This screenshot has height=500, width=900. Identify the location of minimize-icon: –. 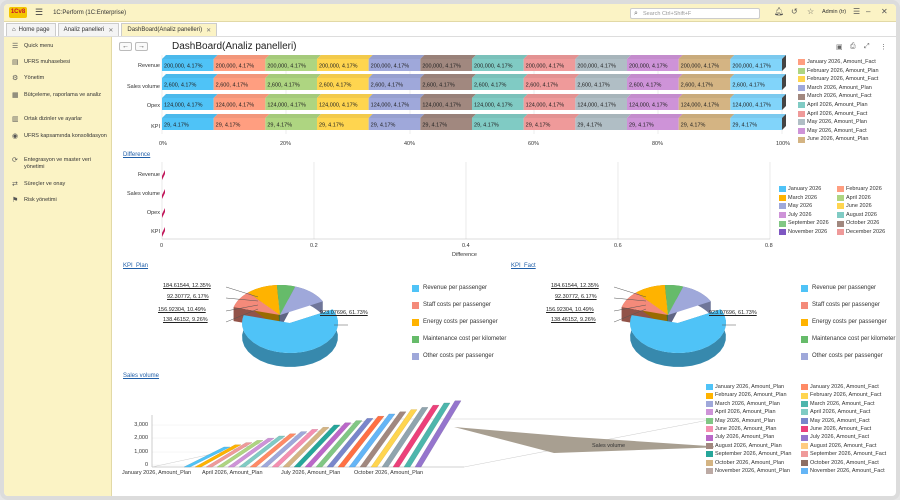
(868, 11).